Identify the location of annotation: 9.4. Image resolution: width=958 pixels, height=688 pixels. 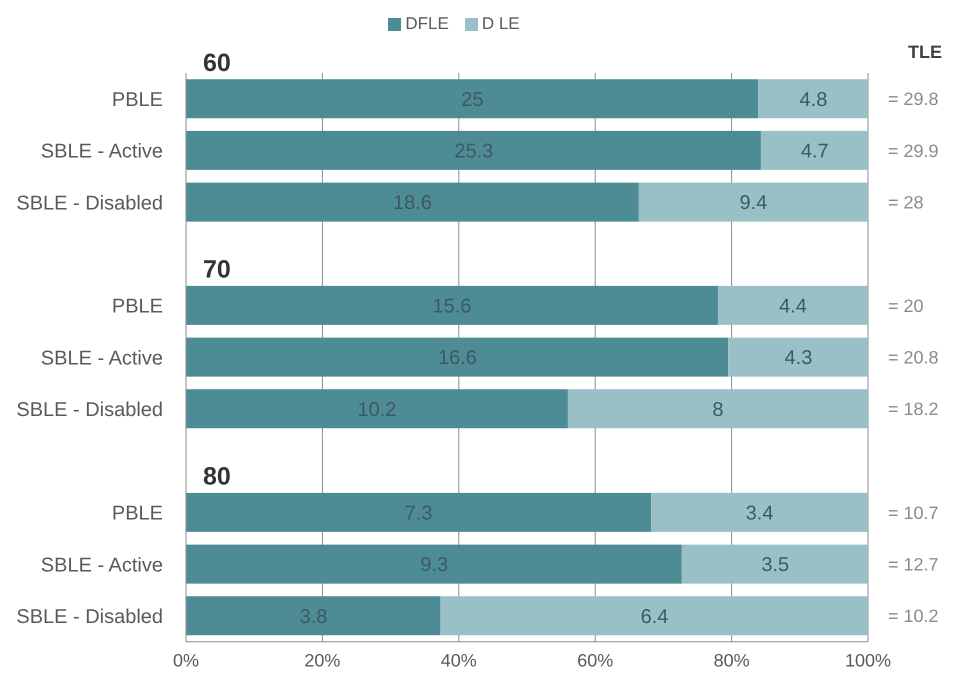
(754, 203).